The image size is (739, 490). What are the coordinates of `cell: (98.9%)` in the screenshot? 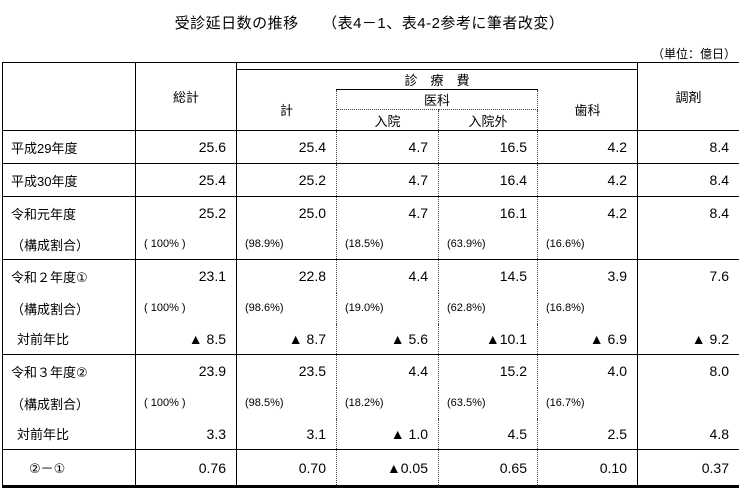 It's located at (286, 244).